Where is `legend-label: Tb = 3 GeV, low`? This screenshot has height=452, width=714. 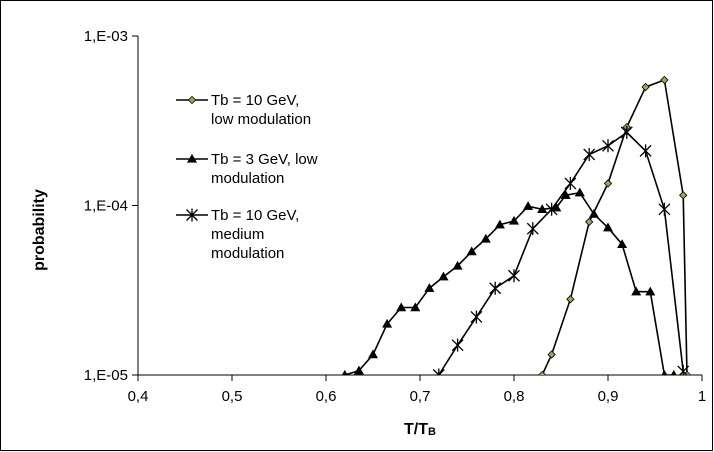
legend-label: Tb = 3 GeV, low is located at coordinates (264, 159).